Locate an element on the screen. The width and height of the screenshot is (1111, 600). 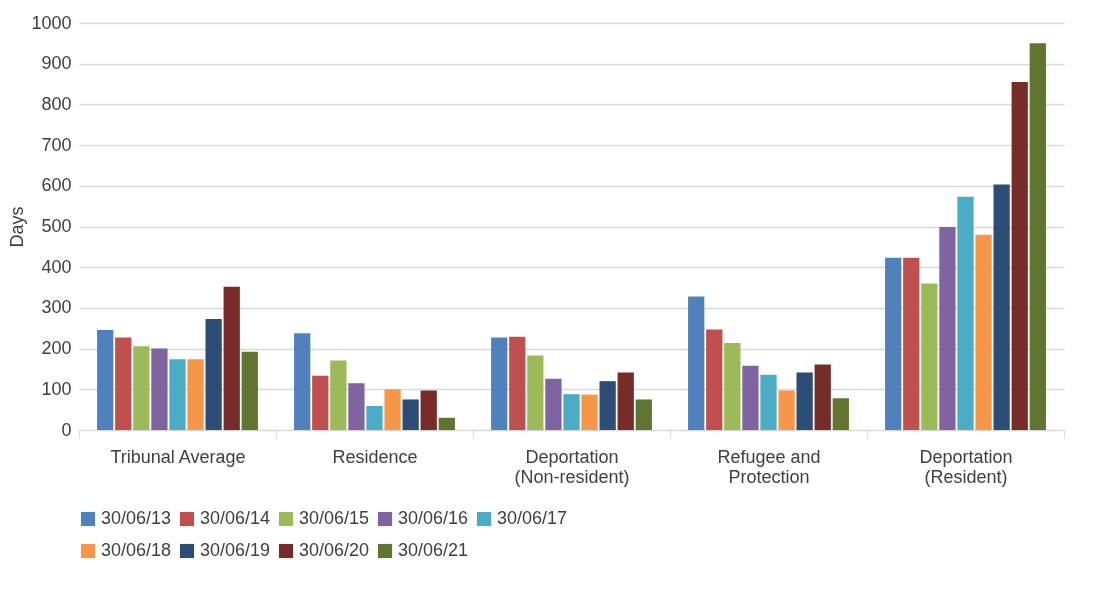
x-tick-label: Deportation (Non-resident) is located at coordinates (572, 466).